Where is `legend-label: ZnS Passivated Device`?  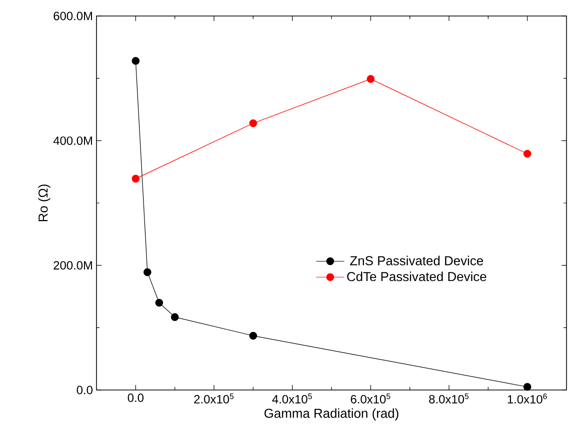
legend-label: ZnS Passivated Device is located at coordinates (417, 261).